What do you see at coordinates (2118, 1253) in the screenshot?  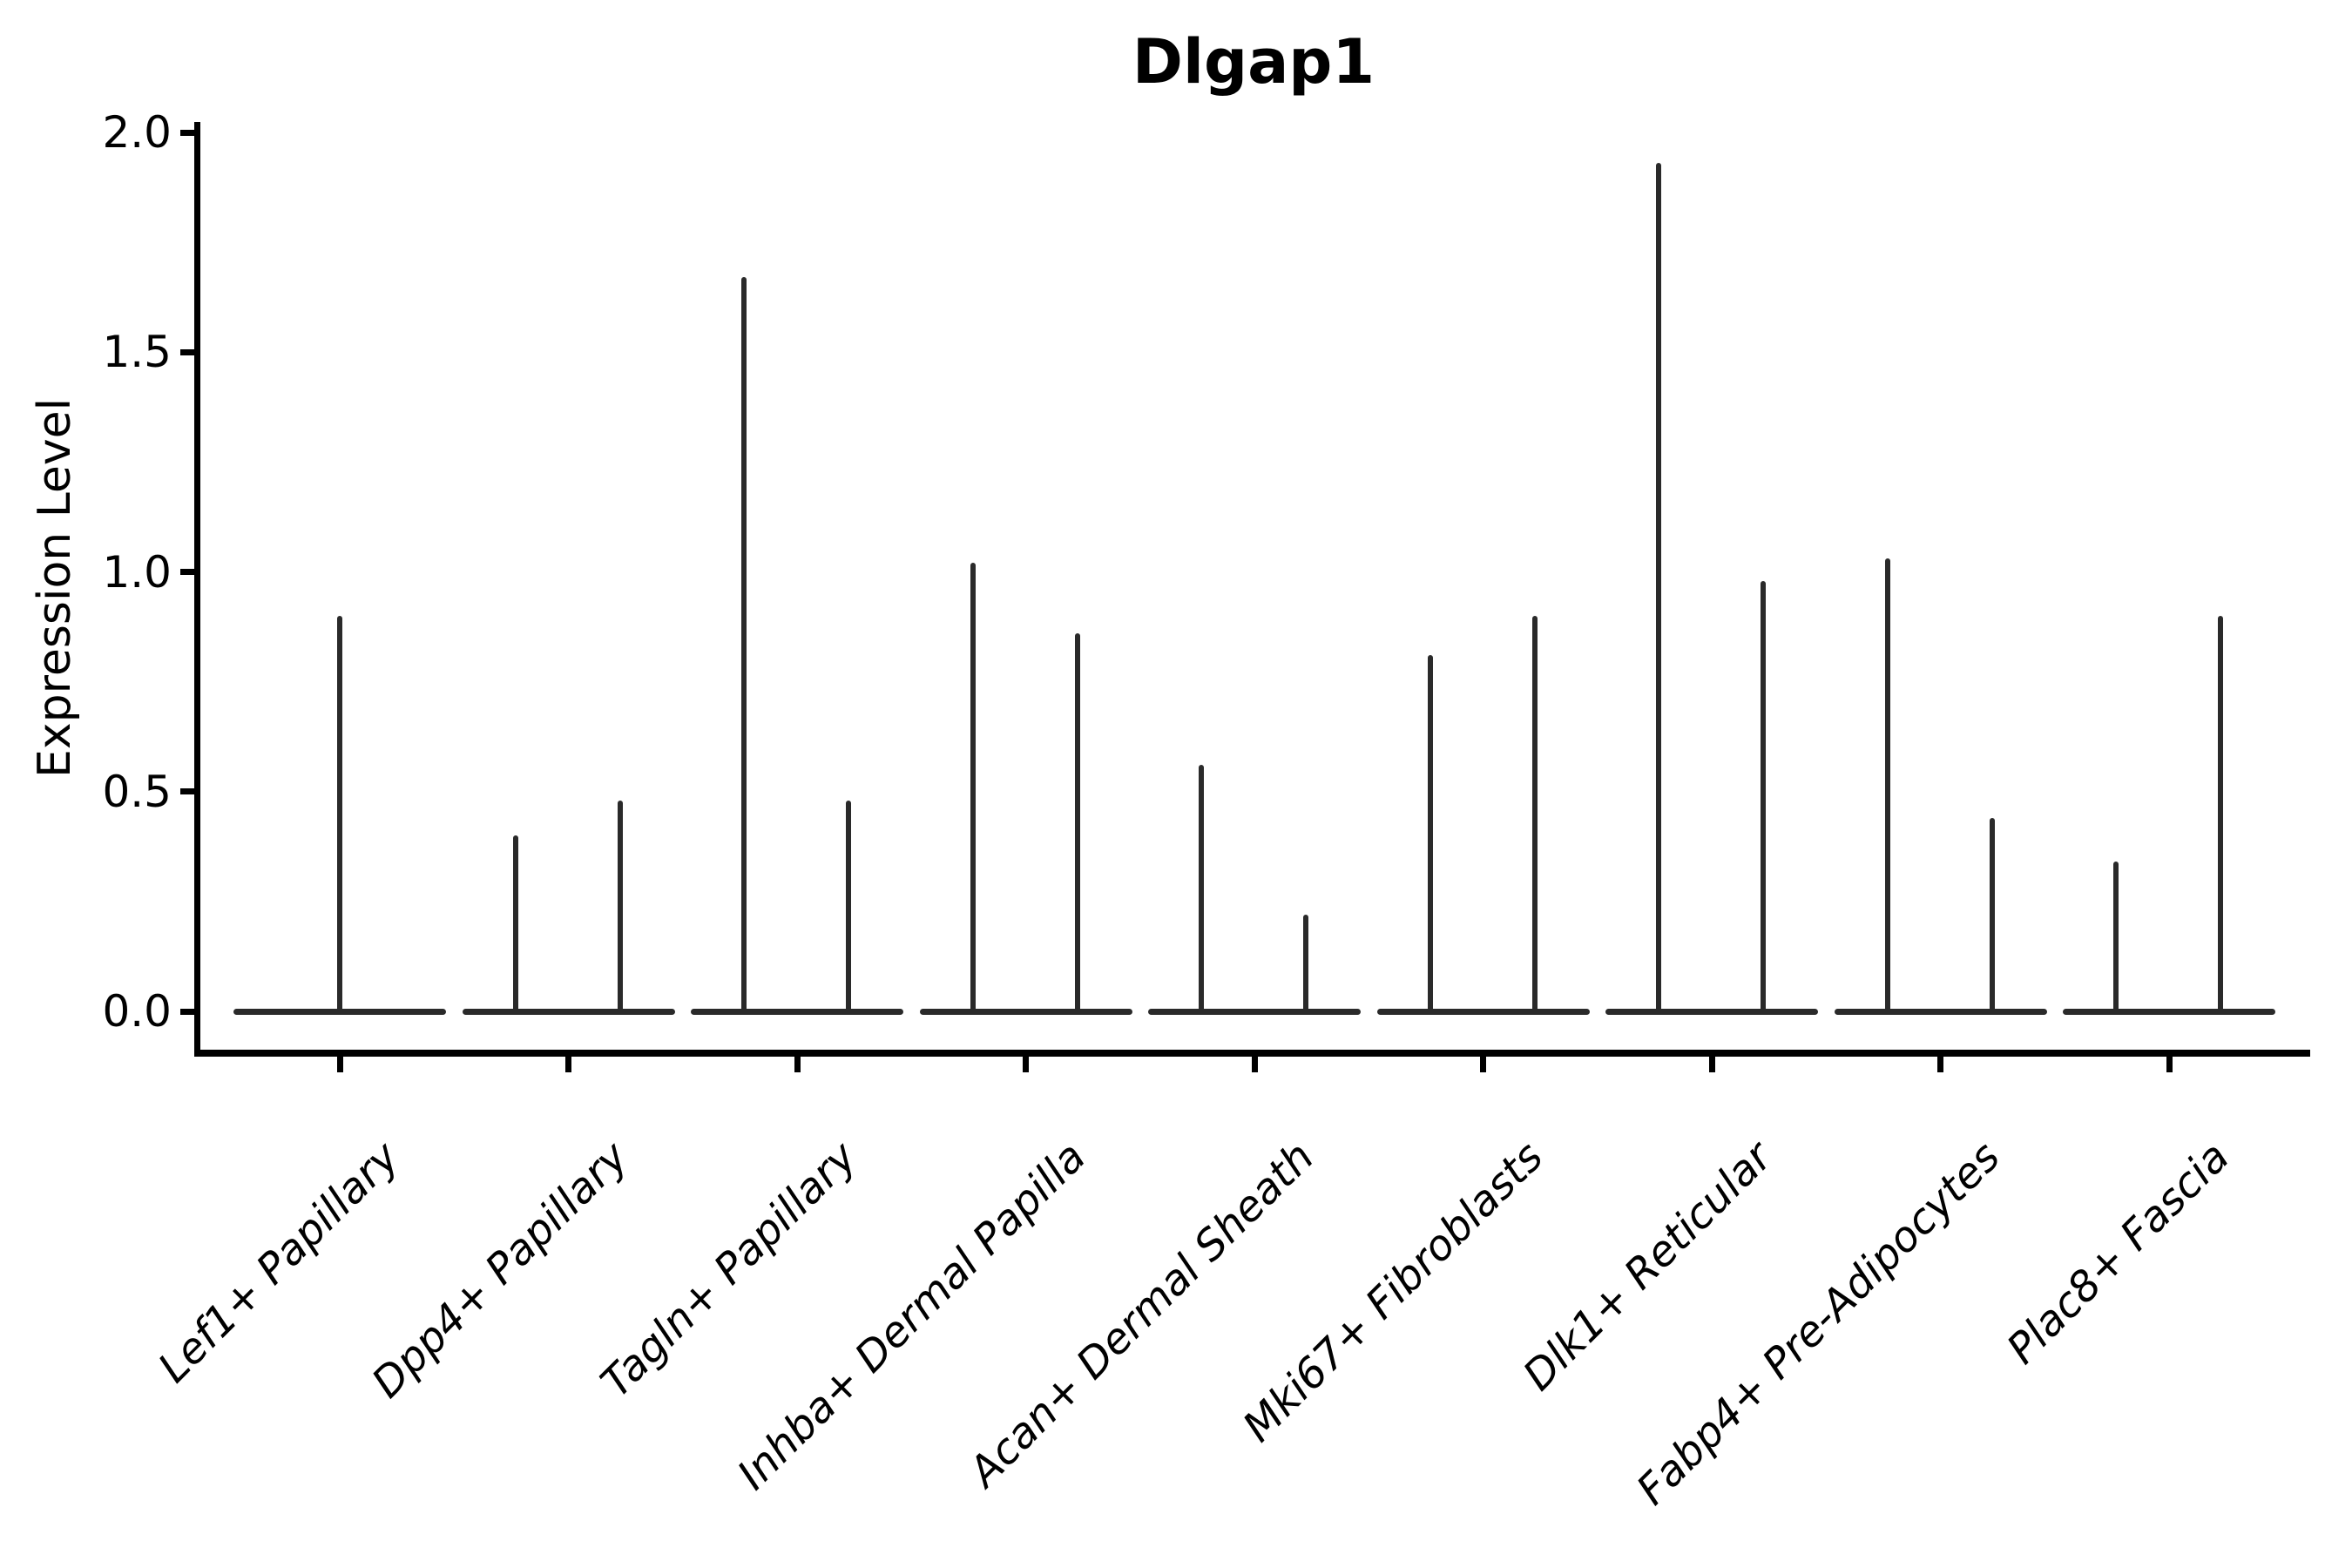 I see `x-tick-label: Plac8+ Fascia` at bounding box center [2118, 1253].